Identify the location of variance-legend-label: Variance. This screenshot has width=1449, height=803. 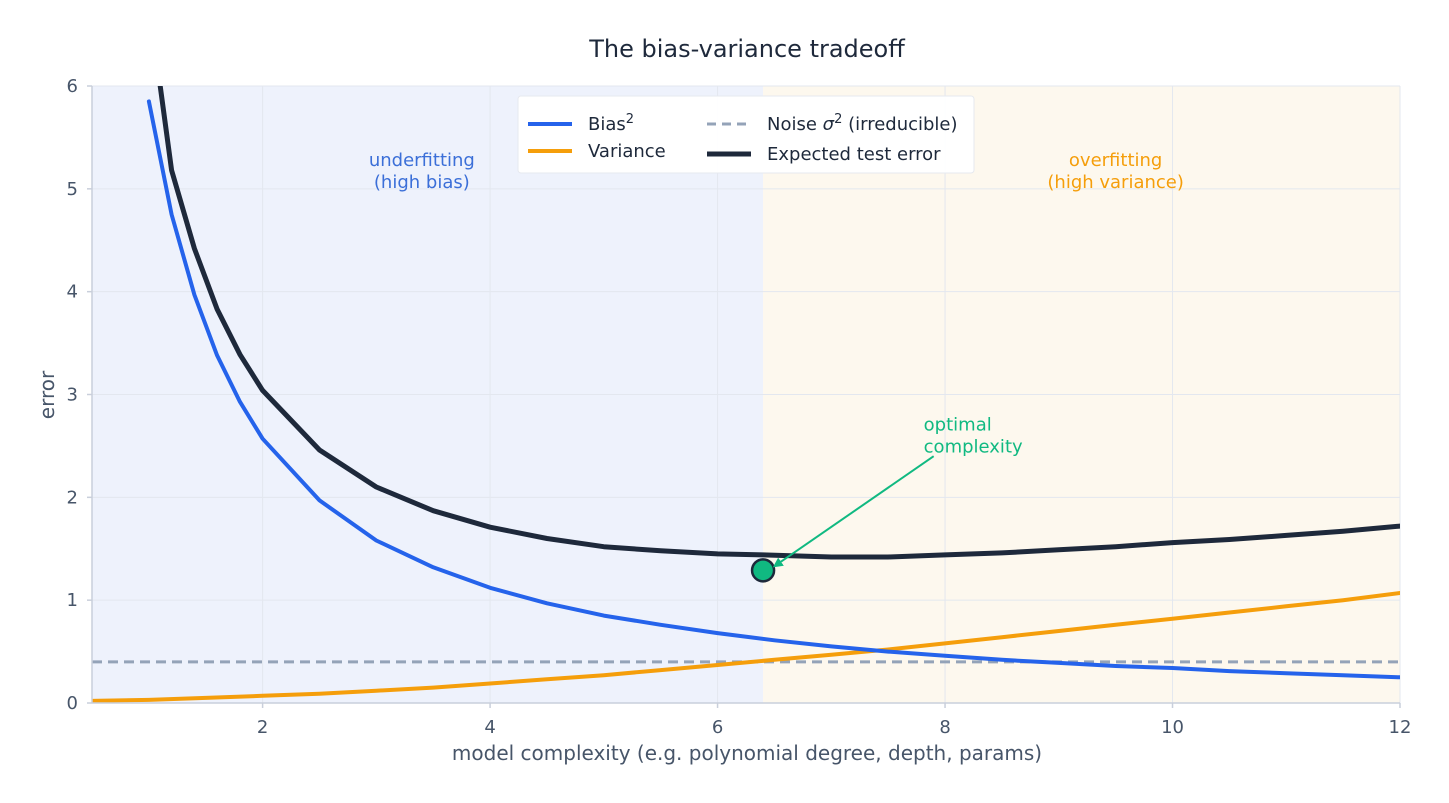
(627, 151).